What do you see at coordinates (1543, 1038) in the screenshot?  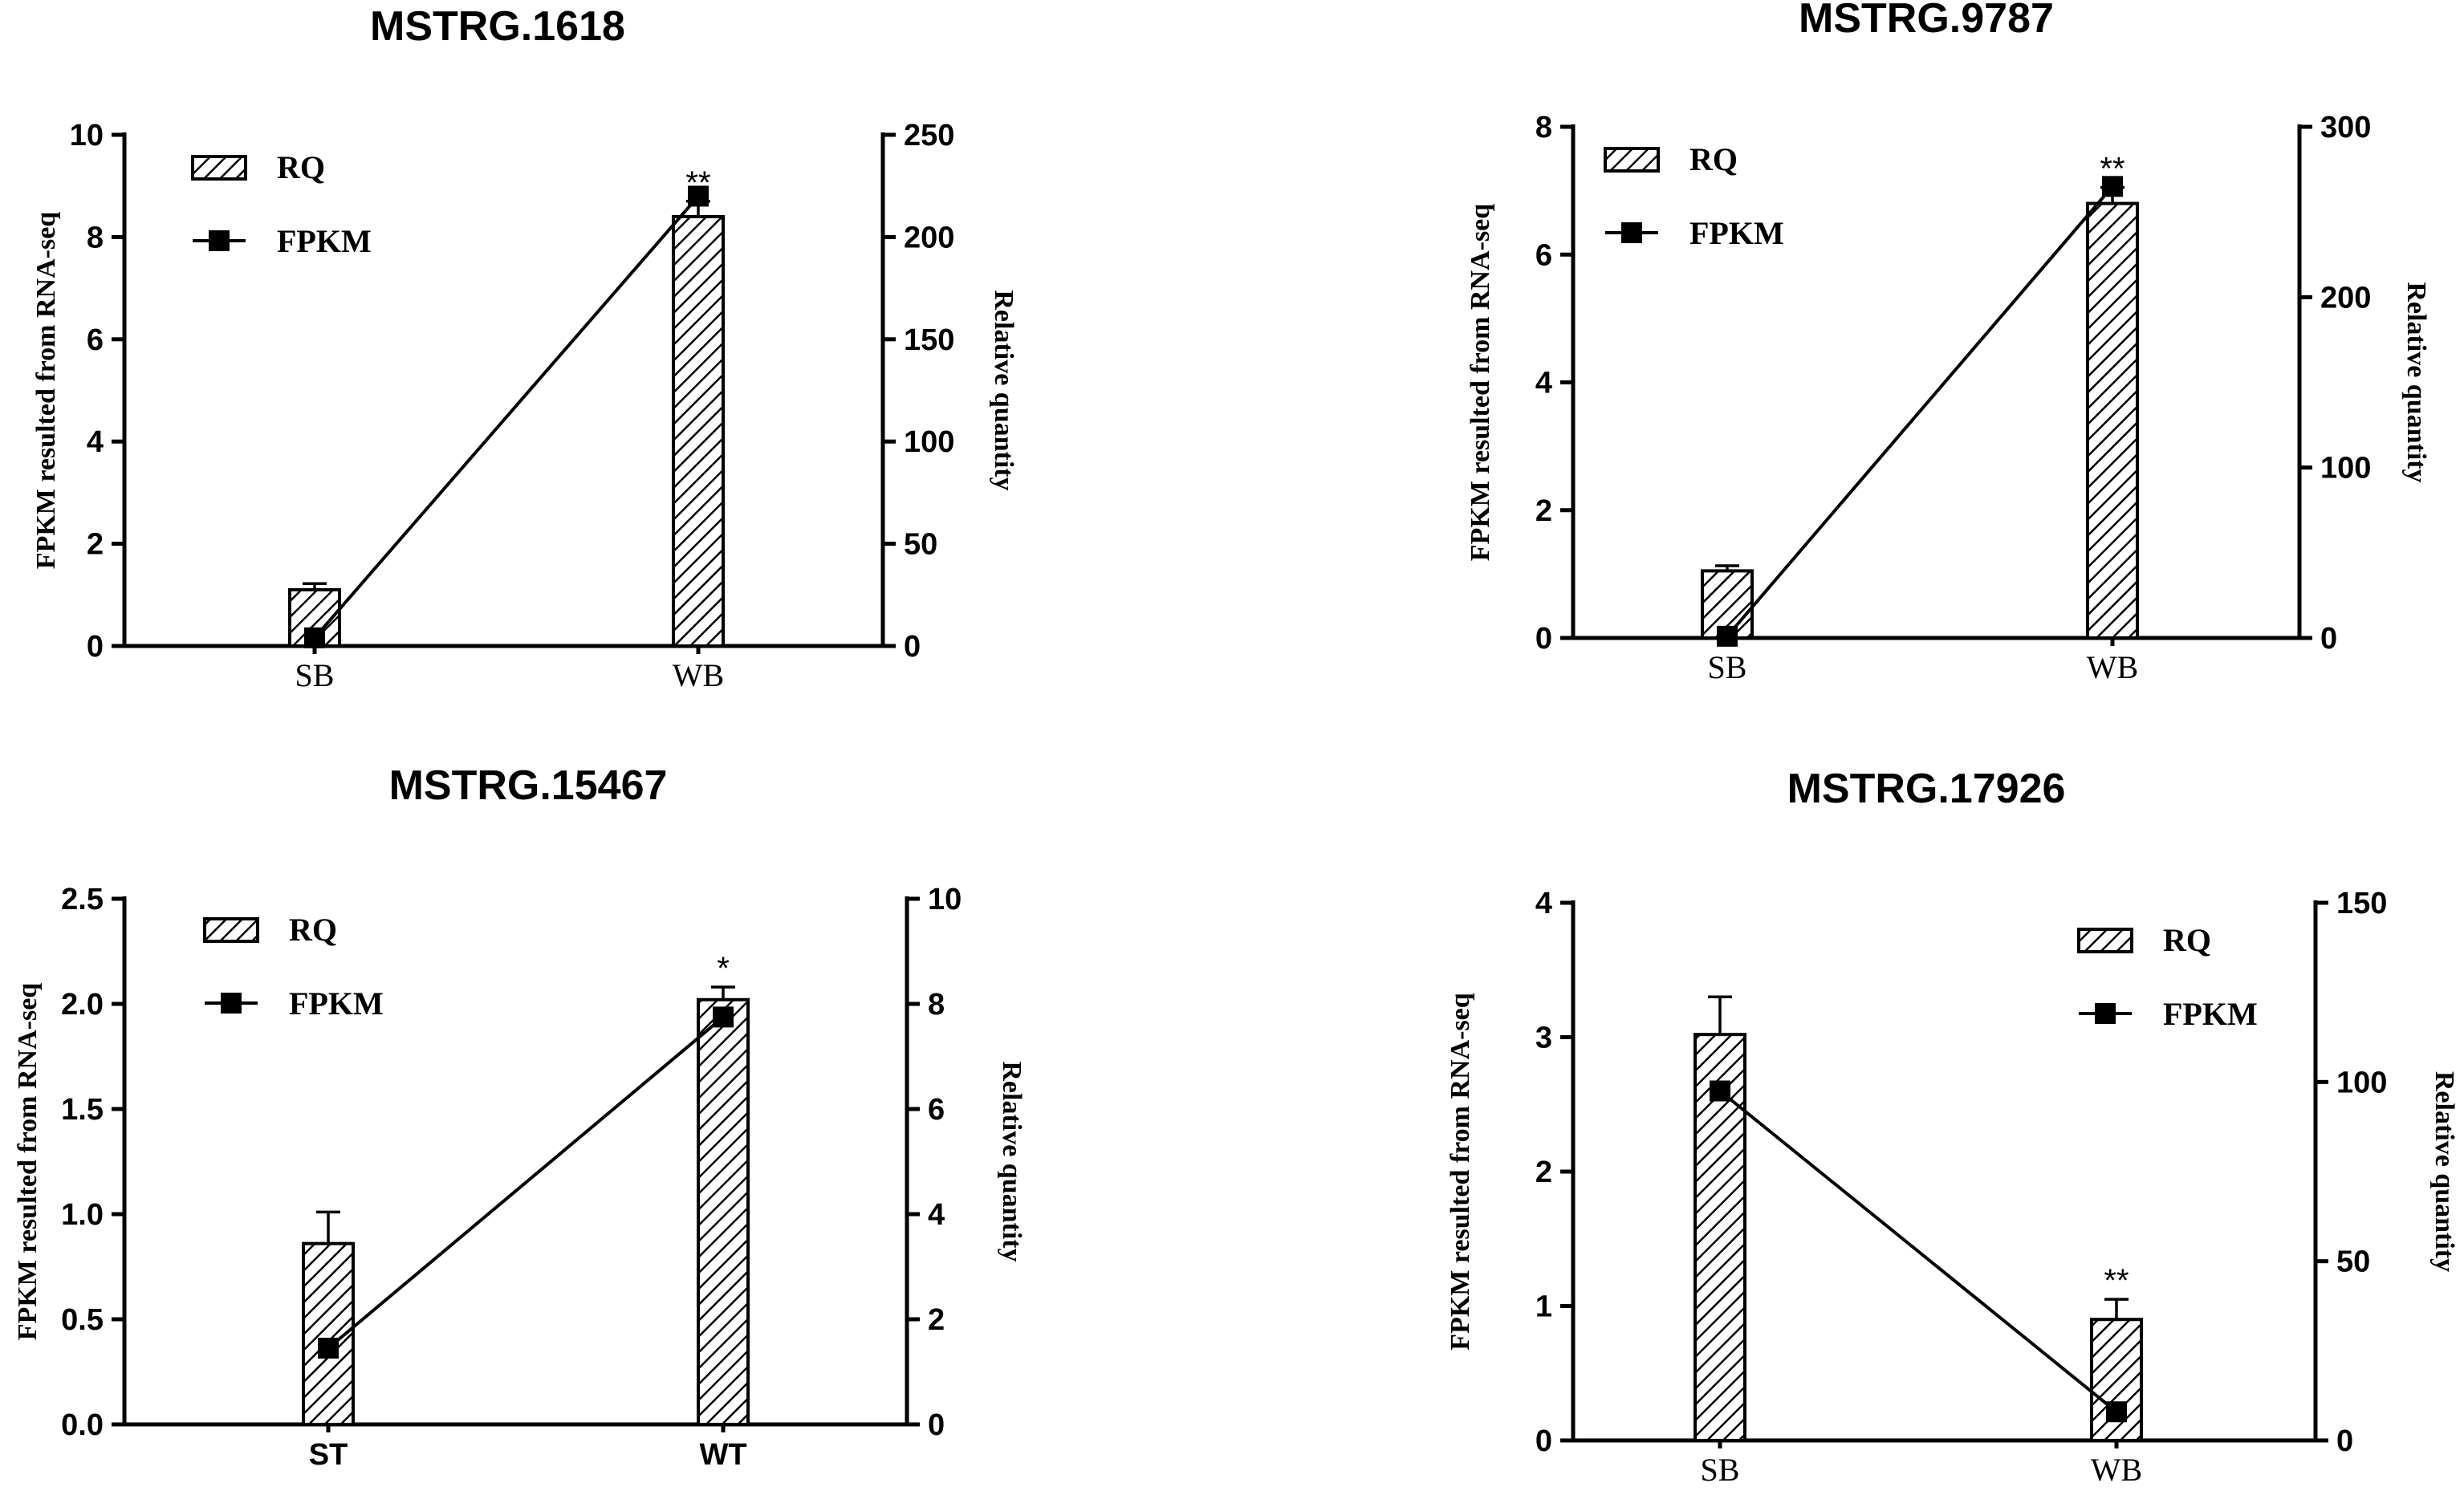 I see `left-tick-label: 3` at bounding box center [1543, 1038].